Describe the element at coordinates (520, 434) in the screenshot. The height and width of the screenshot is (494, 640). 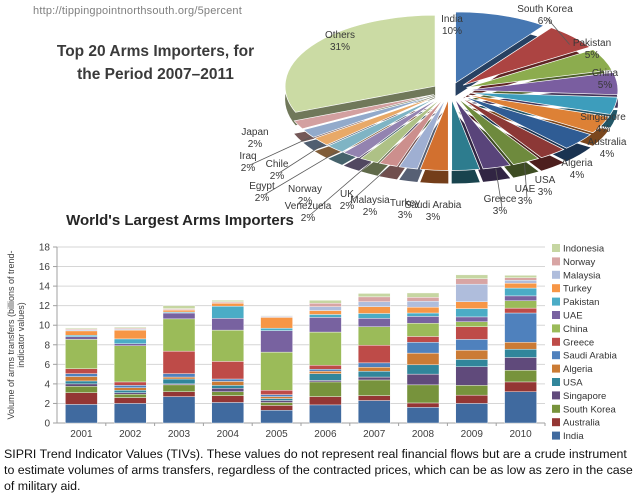
I see `x-axis-label: 2010` at that location.